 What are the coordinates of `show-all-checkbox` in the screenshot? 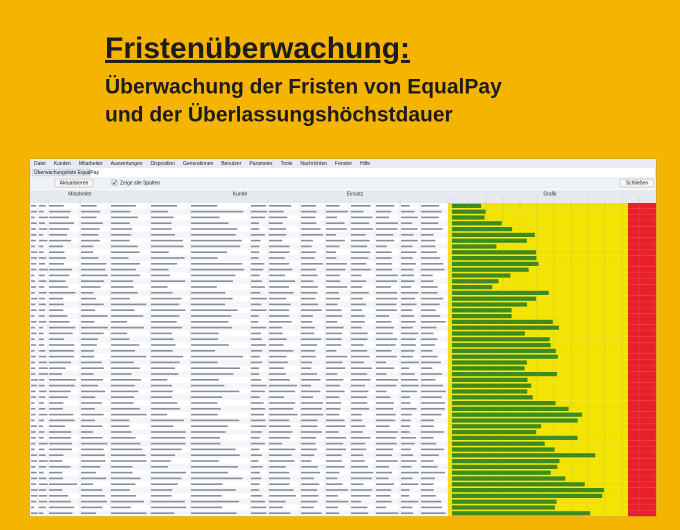 It's located at (114, 182).